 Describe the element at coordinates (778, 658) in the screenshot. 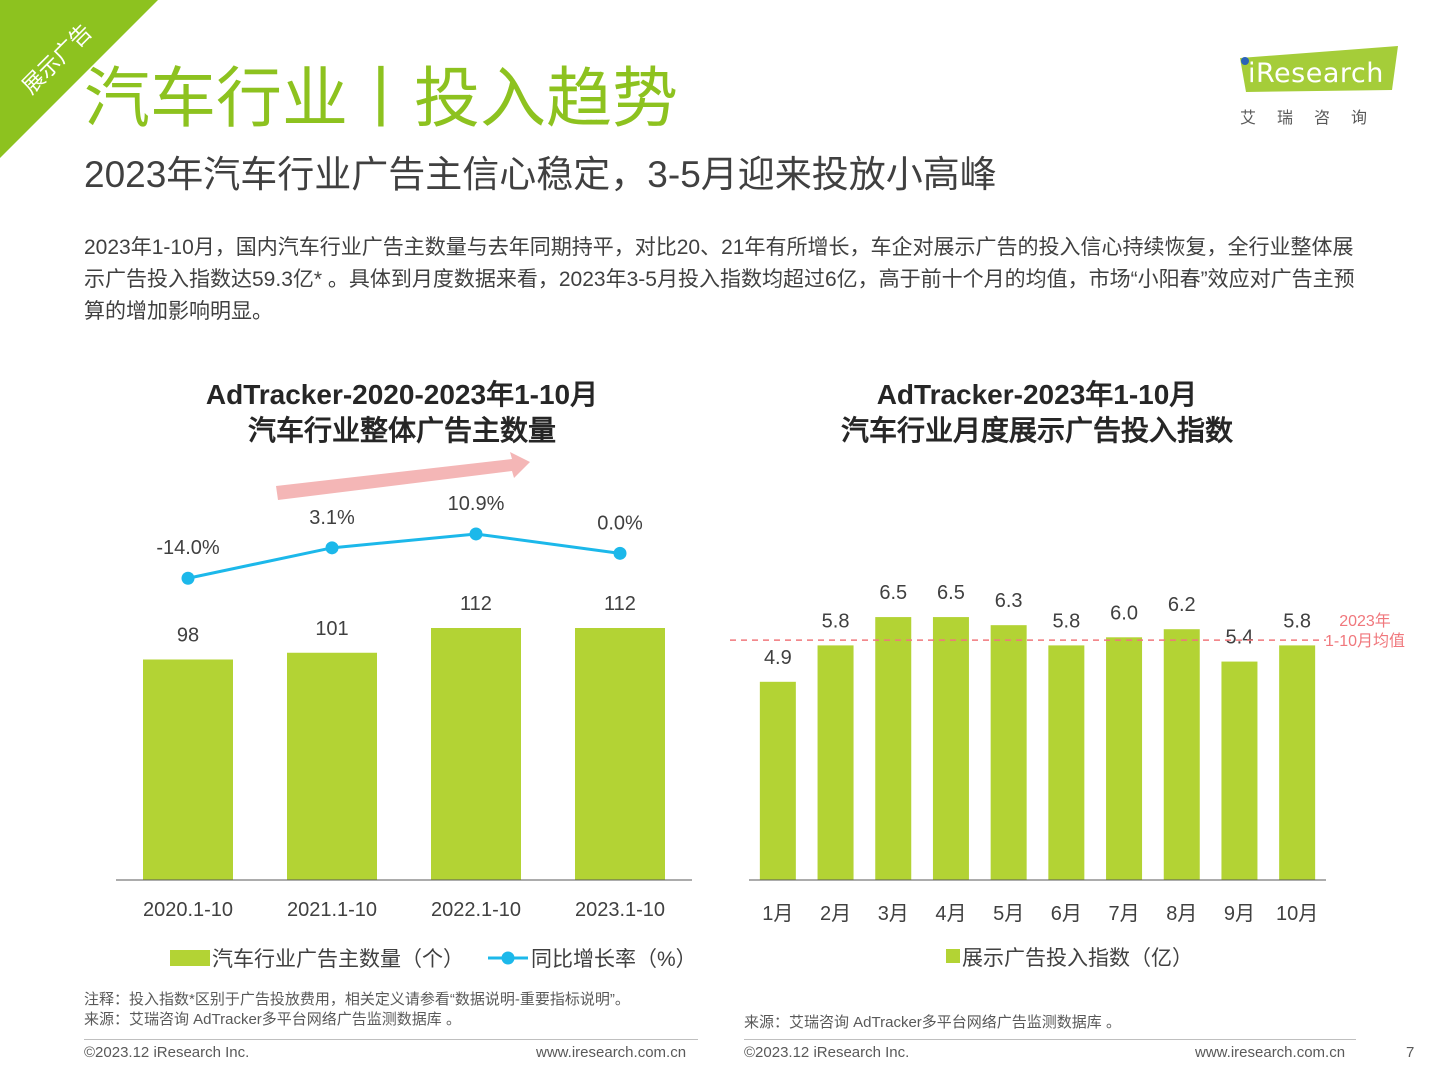

I see `bar-value-label: 4.9` at that location.